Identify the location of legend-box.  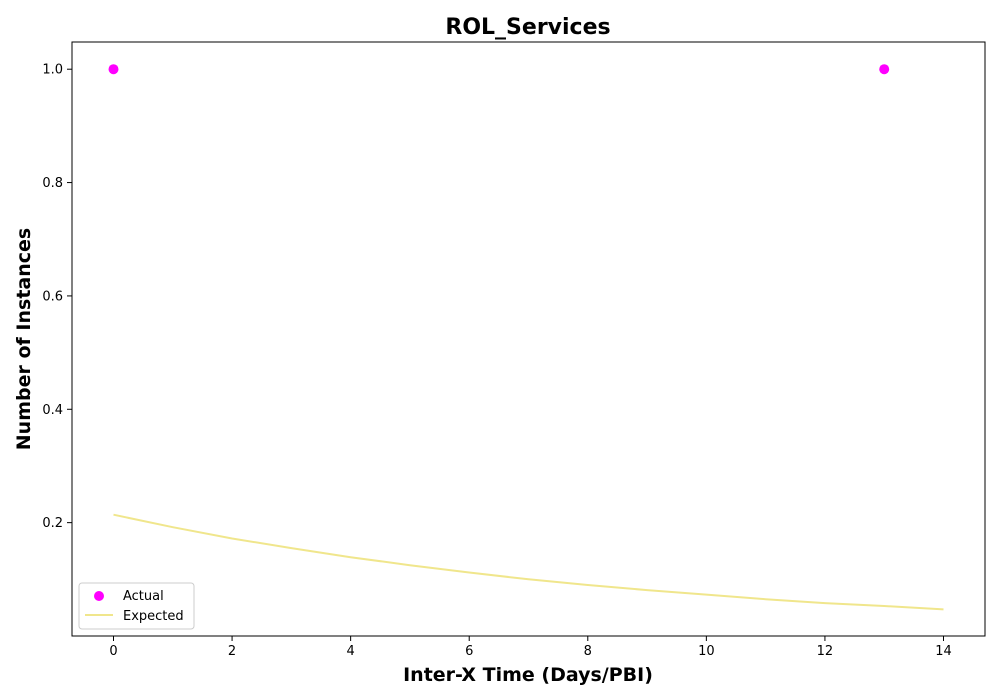
(136, 606).